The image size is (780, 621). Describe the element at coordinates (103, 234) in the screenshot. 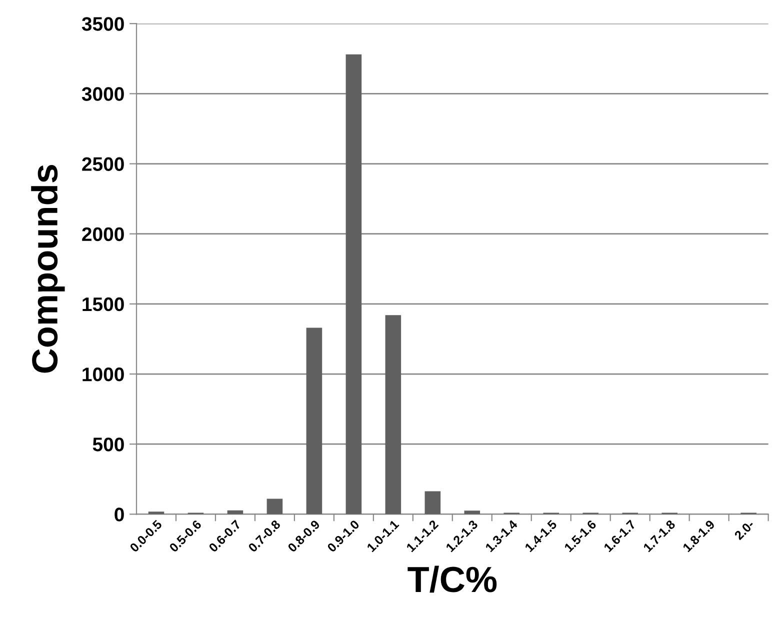

I see `y-tick-label: 2000` at that location.